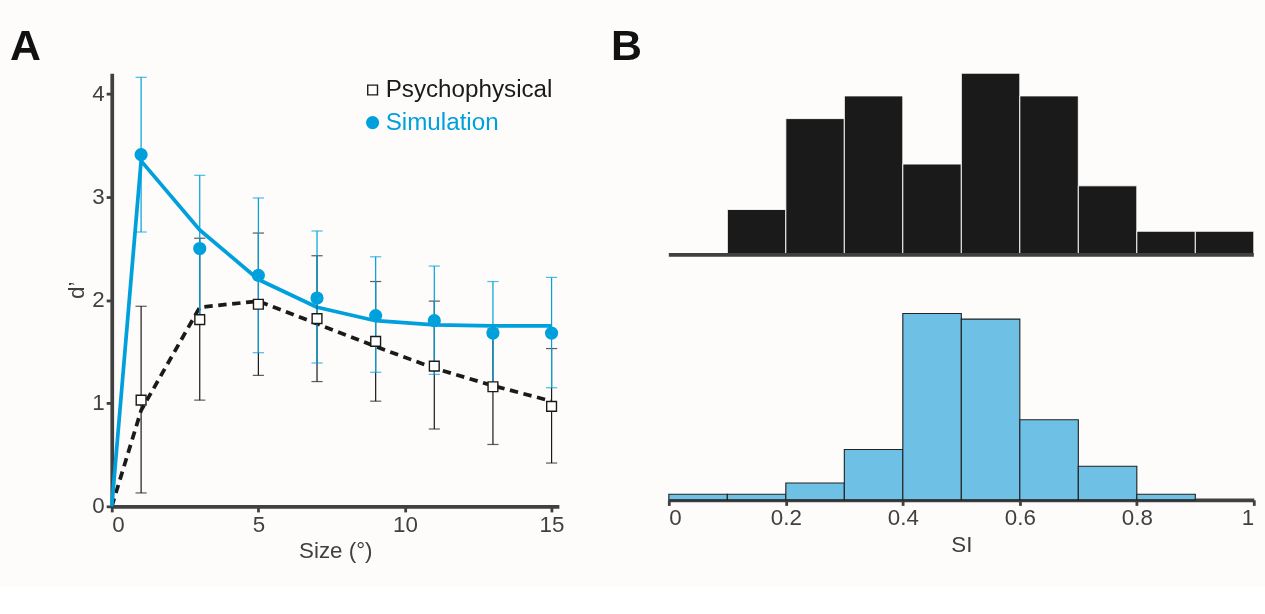 The height and width of the screenshot is (614, 1265). I want to click on x-tick-label: 0.8, so click(1137, 518).